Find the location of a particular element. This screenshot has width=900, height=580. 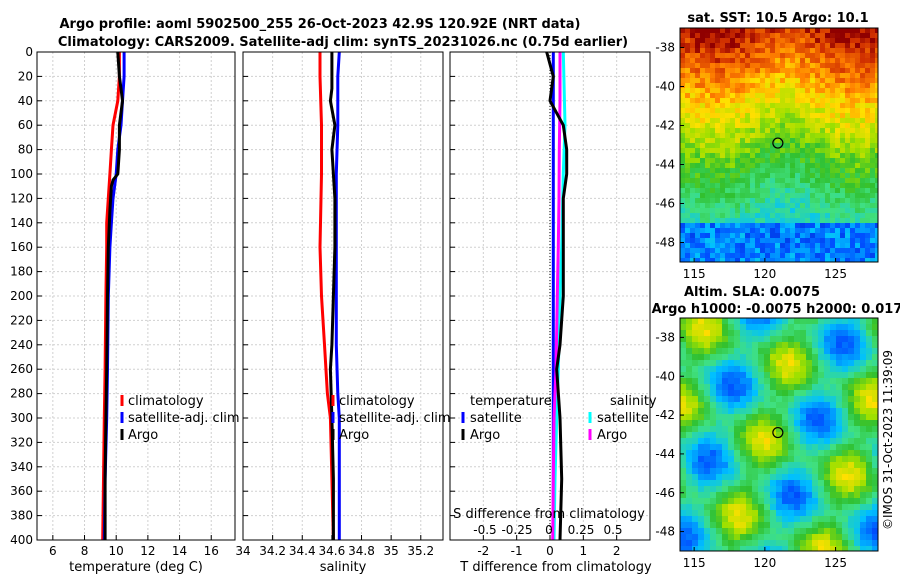

s-difference-axis-label: S difference from climatology is located at coordinates (549, 514).